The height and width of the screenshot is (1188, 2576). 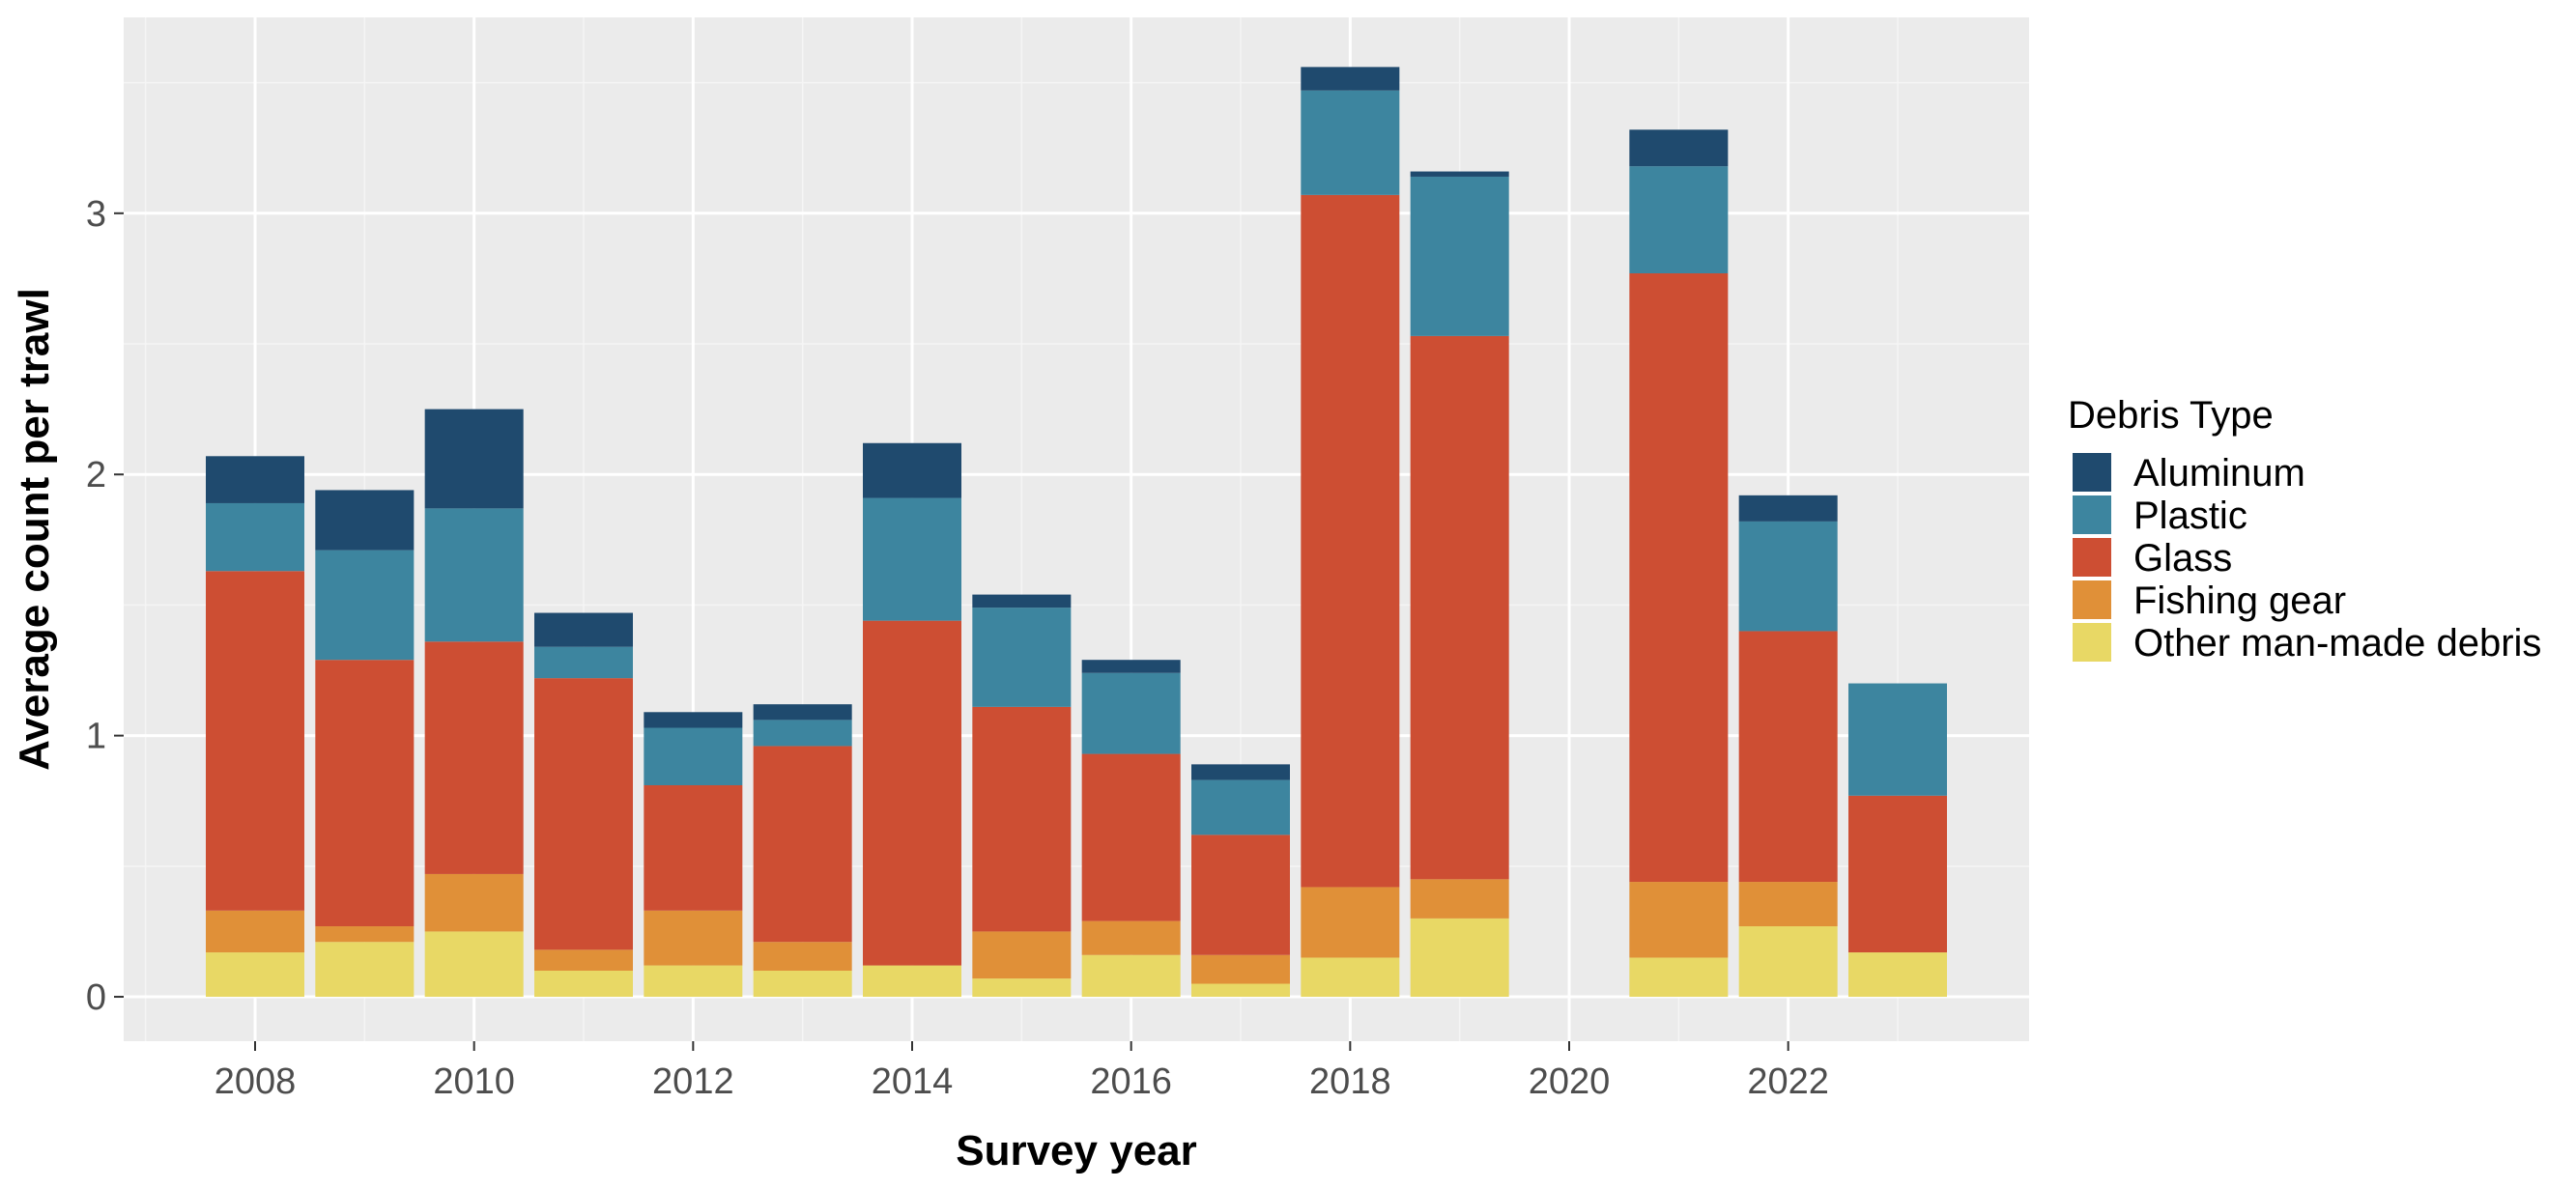 I want to click on legend-label: Fishing gear, so click(x=2240, y=601).